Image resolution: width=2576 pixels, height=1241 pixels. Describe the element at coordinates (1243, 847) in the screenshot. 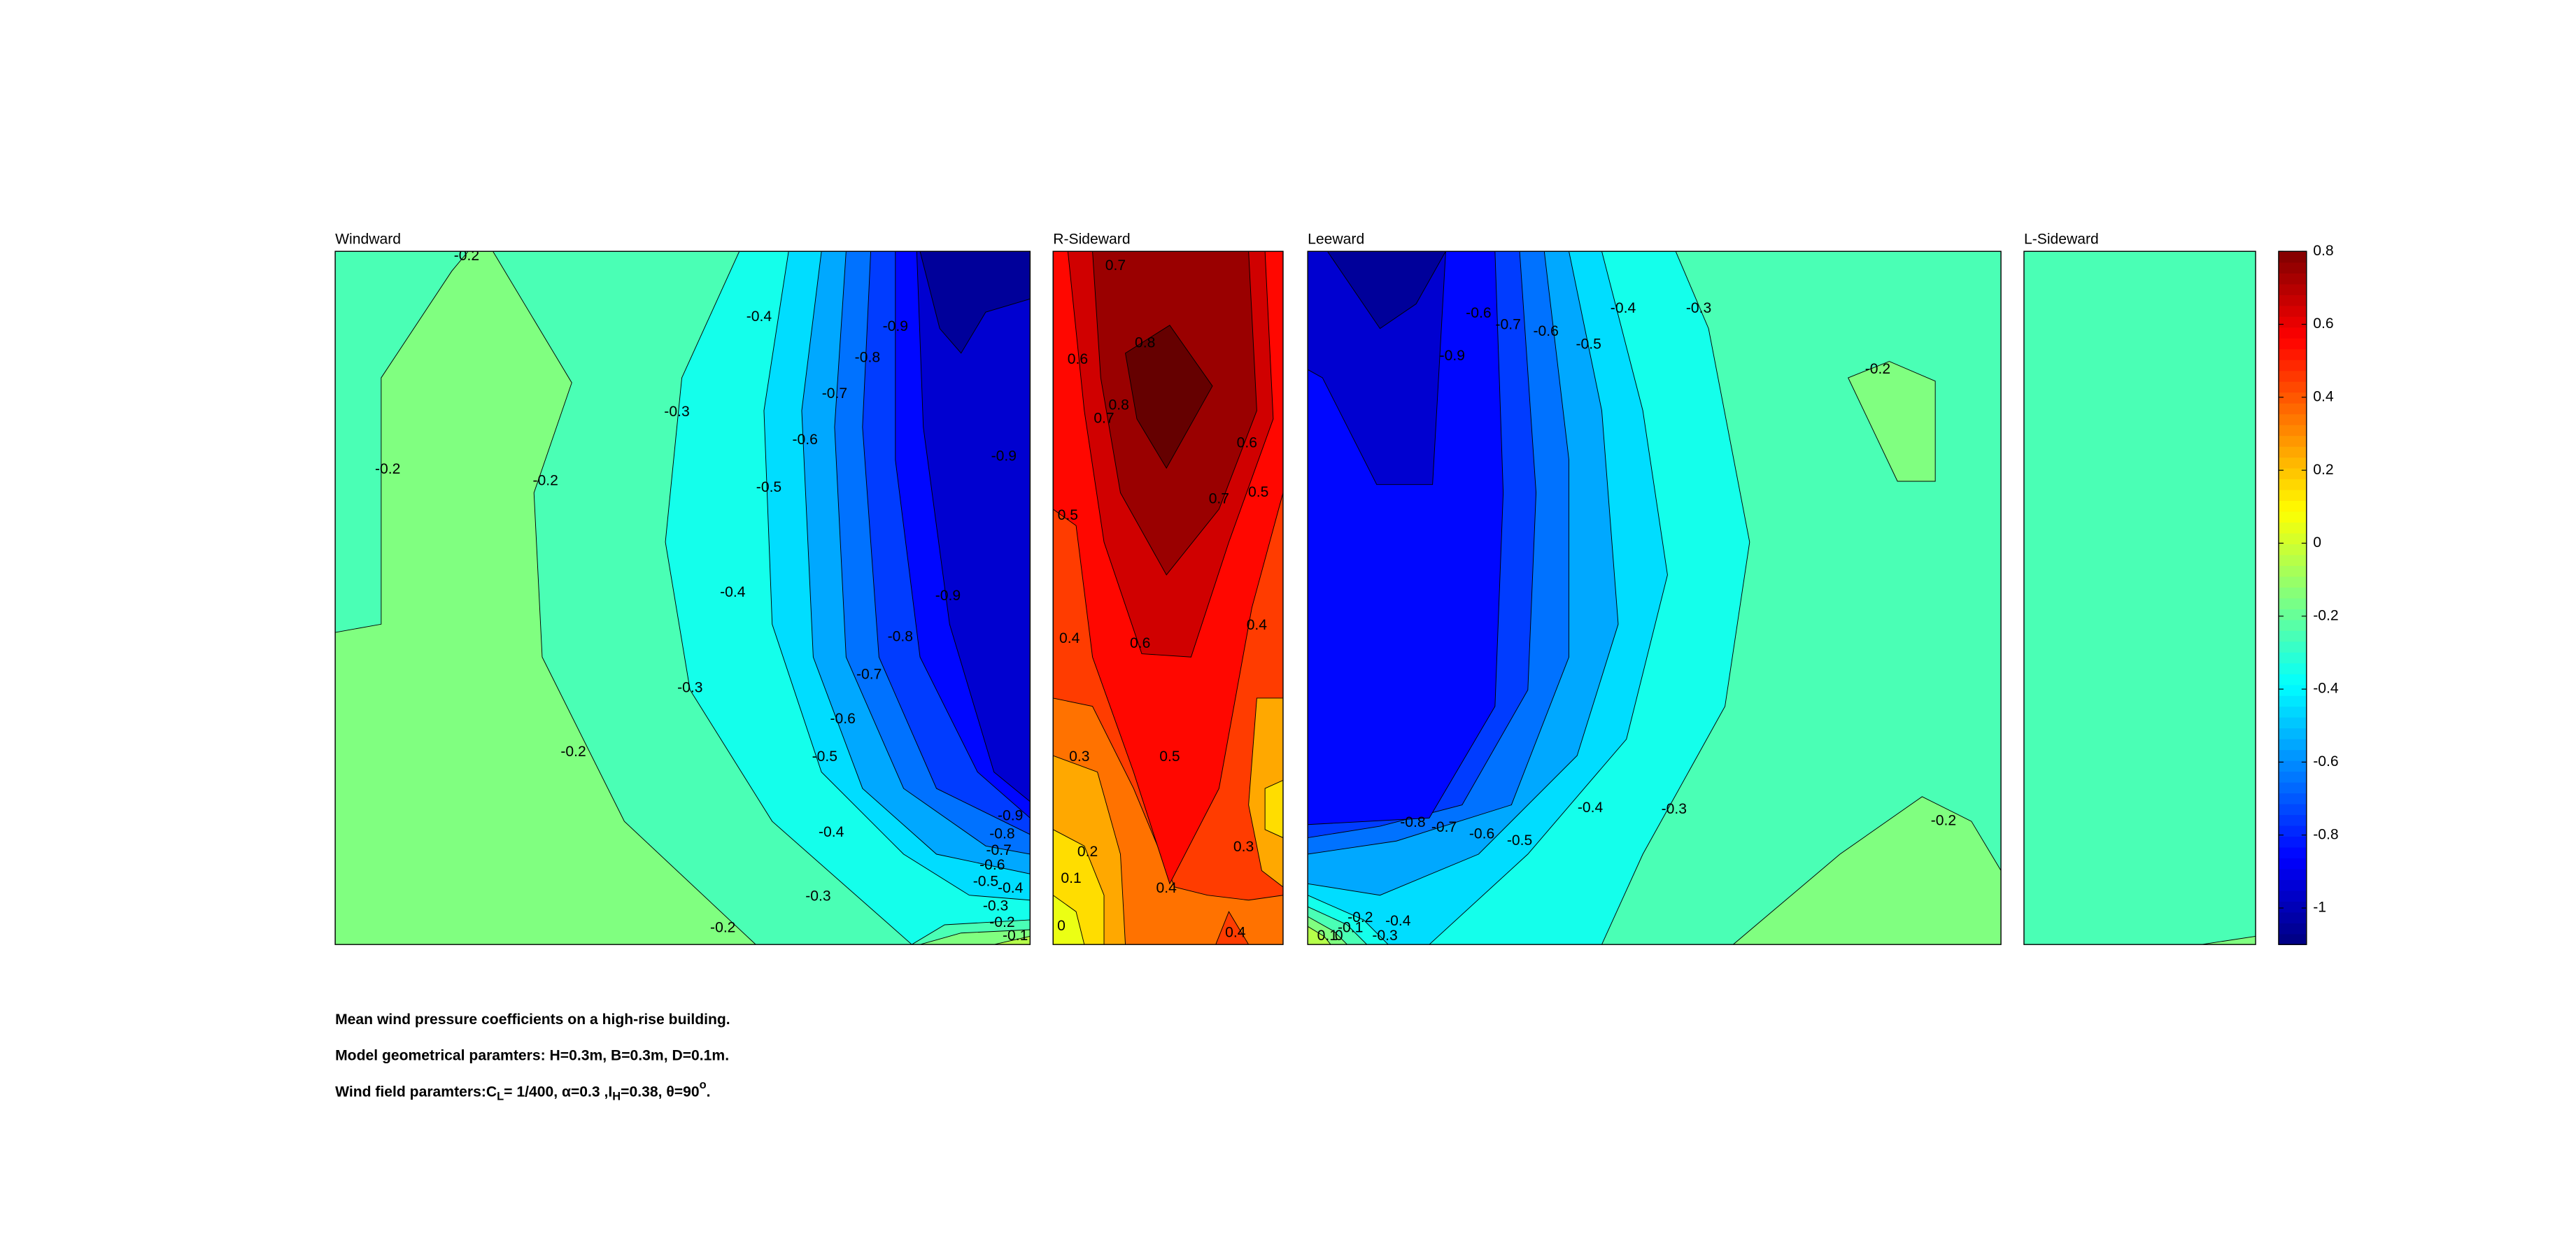

I see `contour-label: 0.3` at that location.